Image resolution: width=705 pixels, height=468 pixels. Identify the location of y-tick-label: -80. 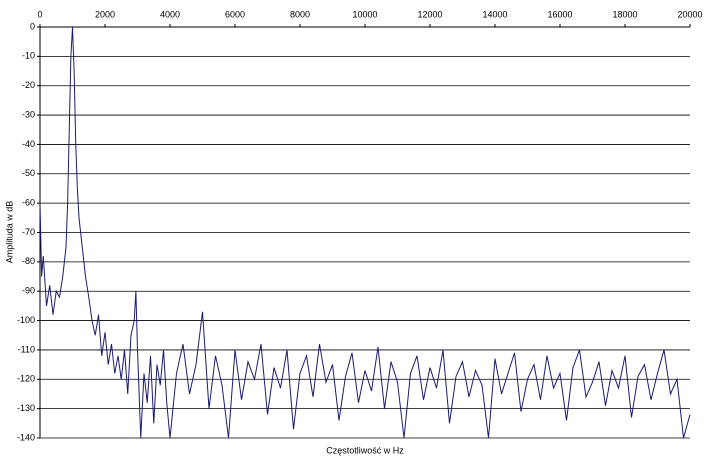
(28, 261).